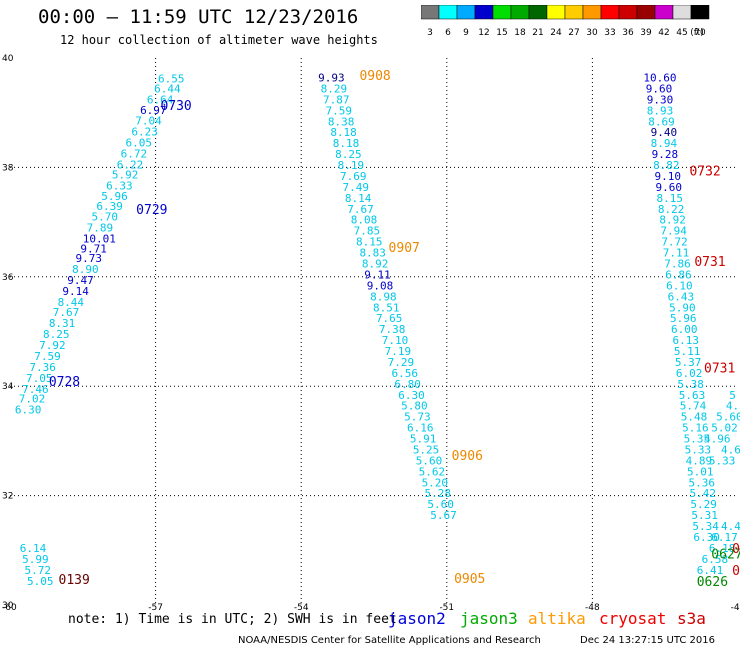 This screenshot has width=740, height=650. What do you see at coordinates (171, 79) in the screenshot?
I see `wave-height-value: 6.55` at bounding box center [171, 79].